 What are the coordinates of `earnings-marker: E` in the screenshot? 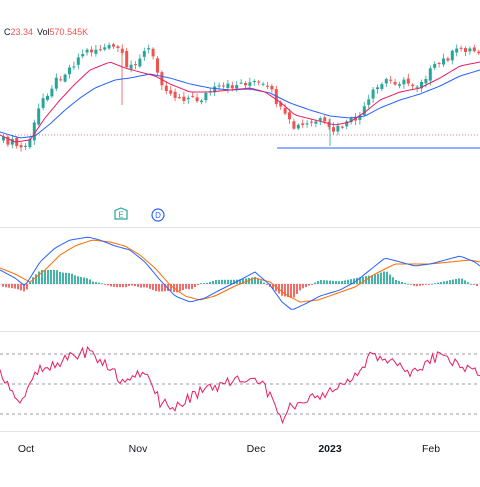 It's located at (121, 213).